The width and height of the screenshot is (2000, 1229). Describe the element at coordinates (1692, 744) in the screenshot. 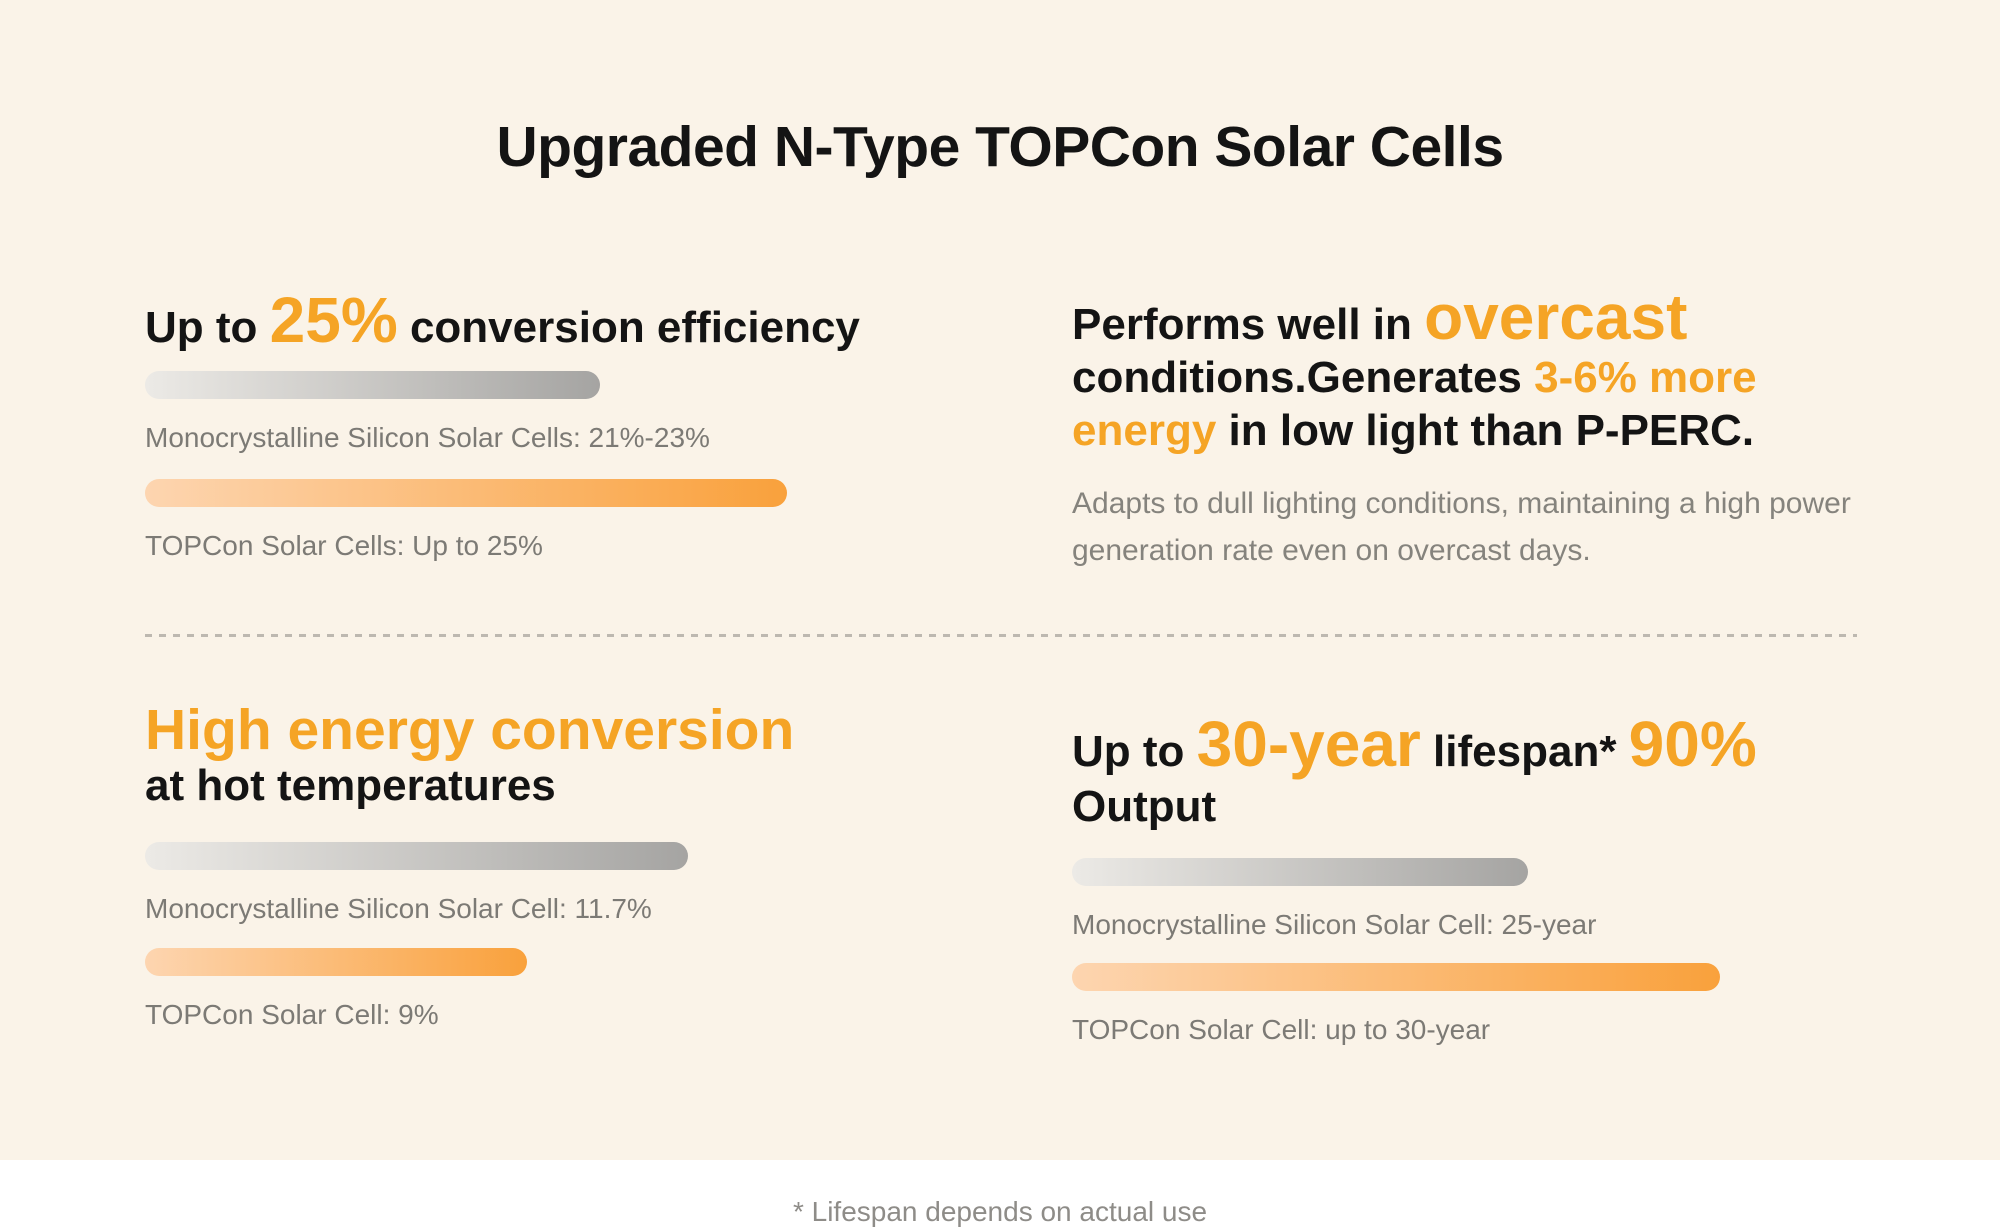

I see `heading-segment: 90%` at that location.